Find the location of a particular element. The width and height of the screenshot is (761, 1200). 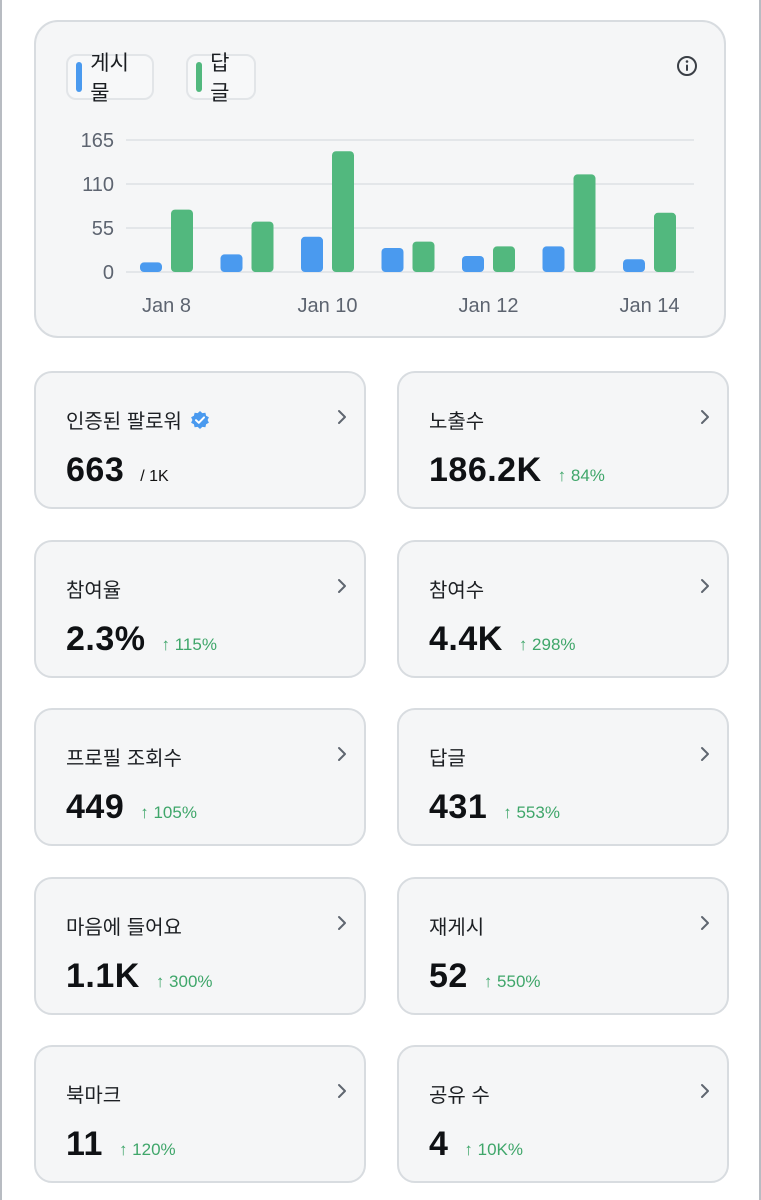

x-tick-label: Jan 14 is located at coordinates (649, 306).